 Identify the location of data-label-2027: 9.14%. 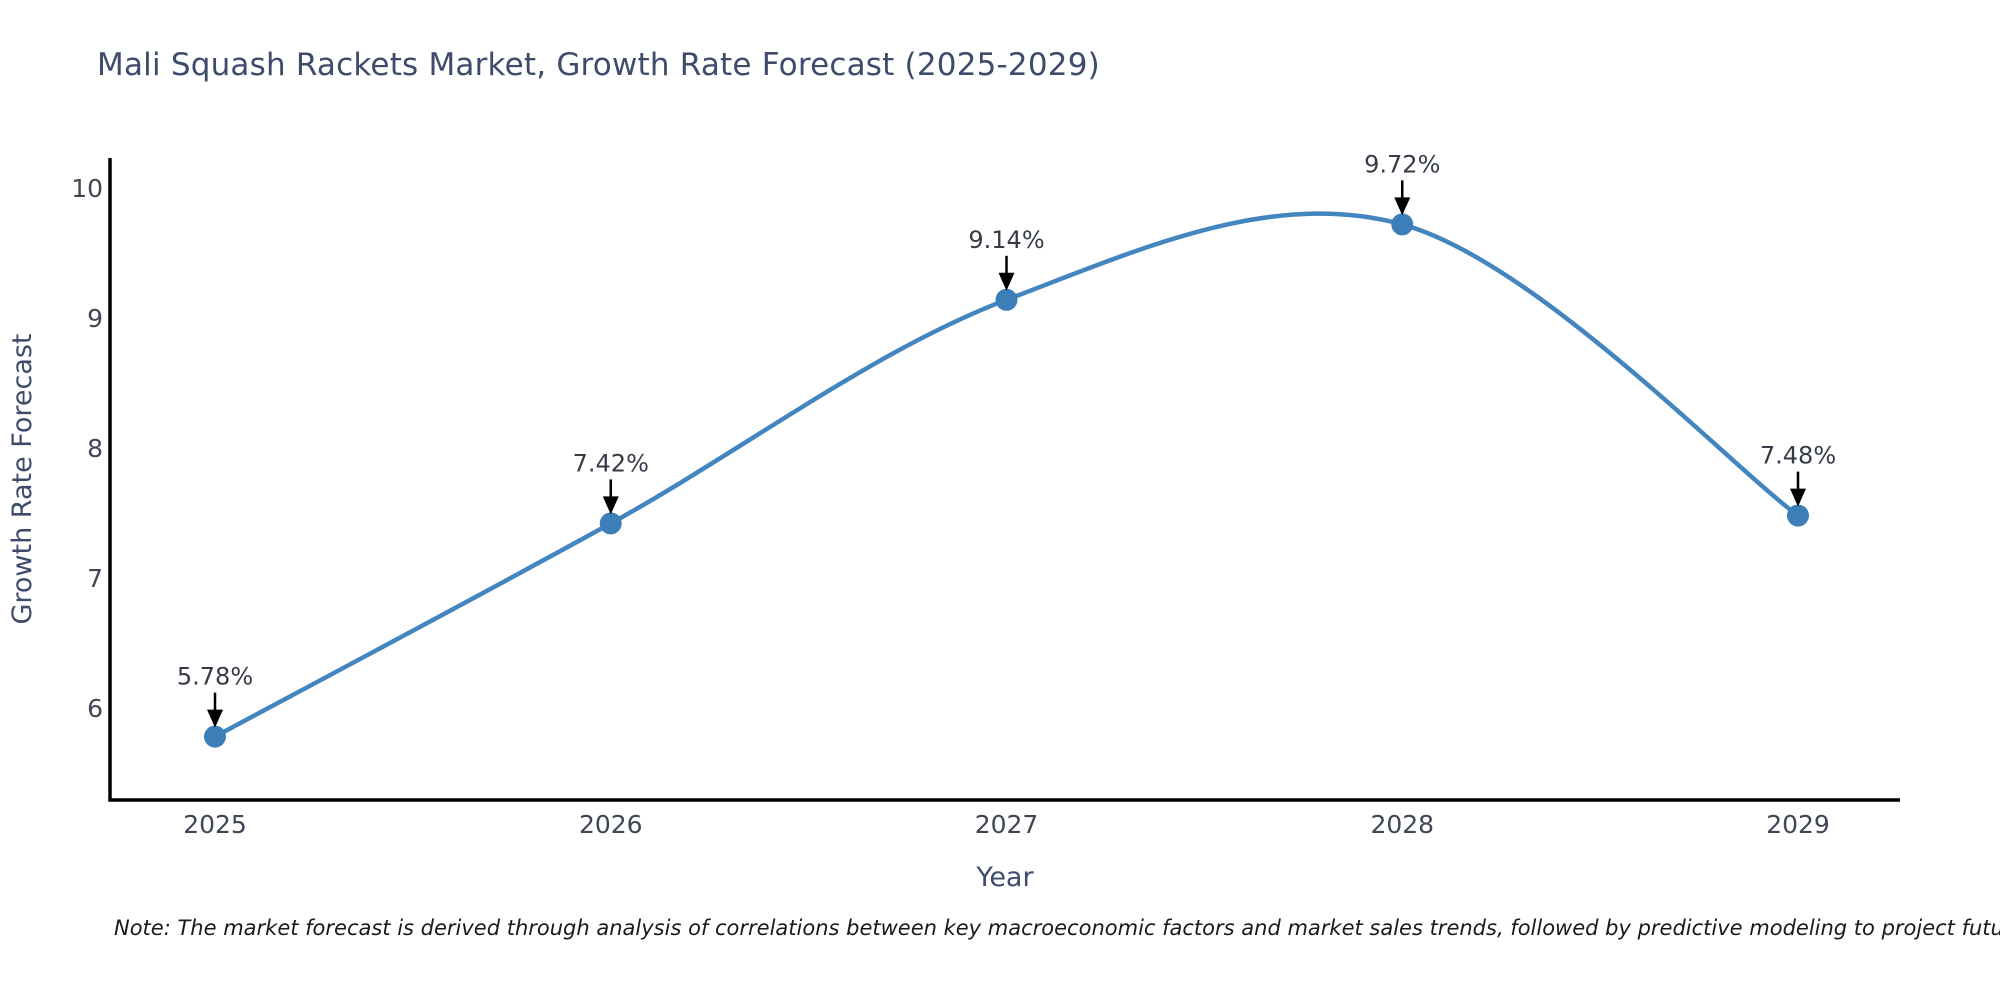
(1006, 240).